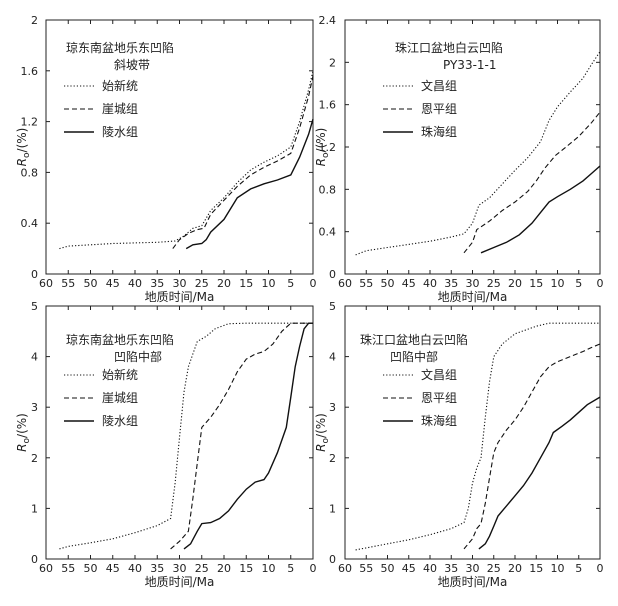 This screenshot has height=606, width=618. Describe the element at coordinates (132, 65) in the screenshot. I see `panel-title-line-2: 斜坡带` at that location.